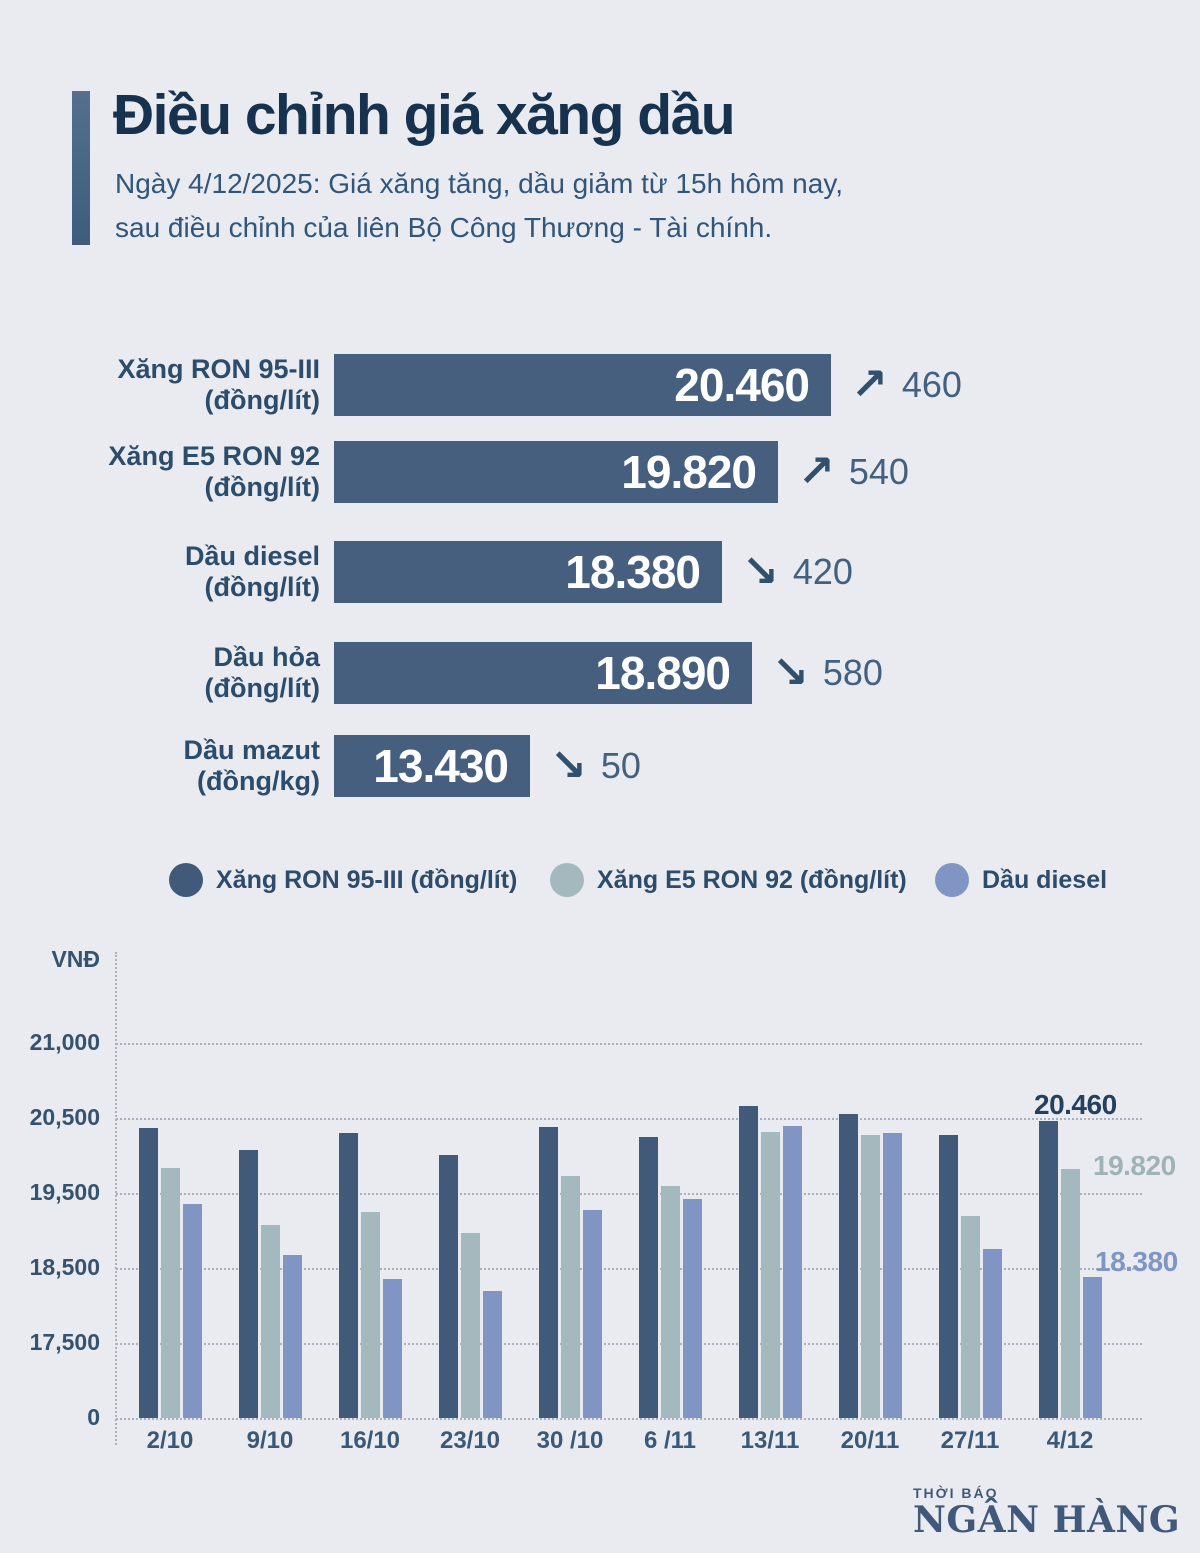 Image resolution: width=1200 pixels, height=1553 pixels. I want to click on price-bar: 18.890, so click(543, 673).